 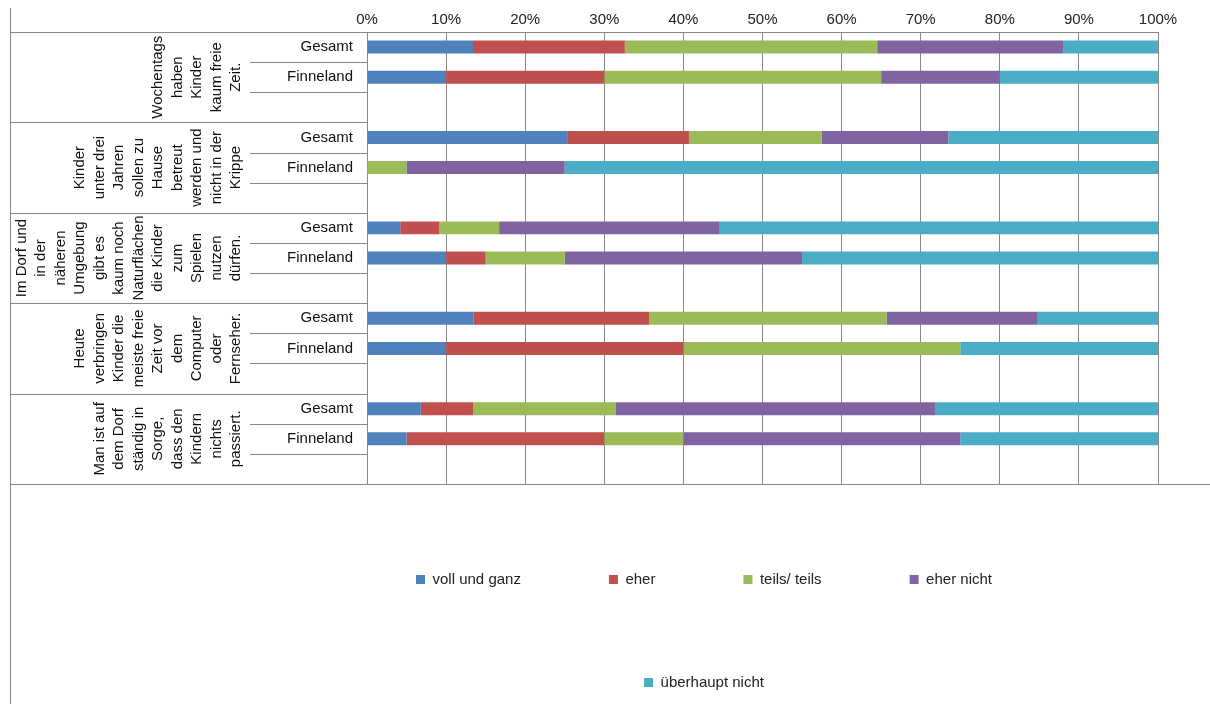 I want to click on x-tick-label: 50%, so click(x=762, y=19).